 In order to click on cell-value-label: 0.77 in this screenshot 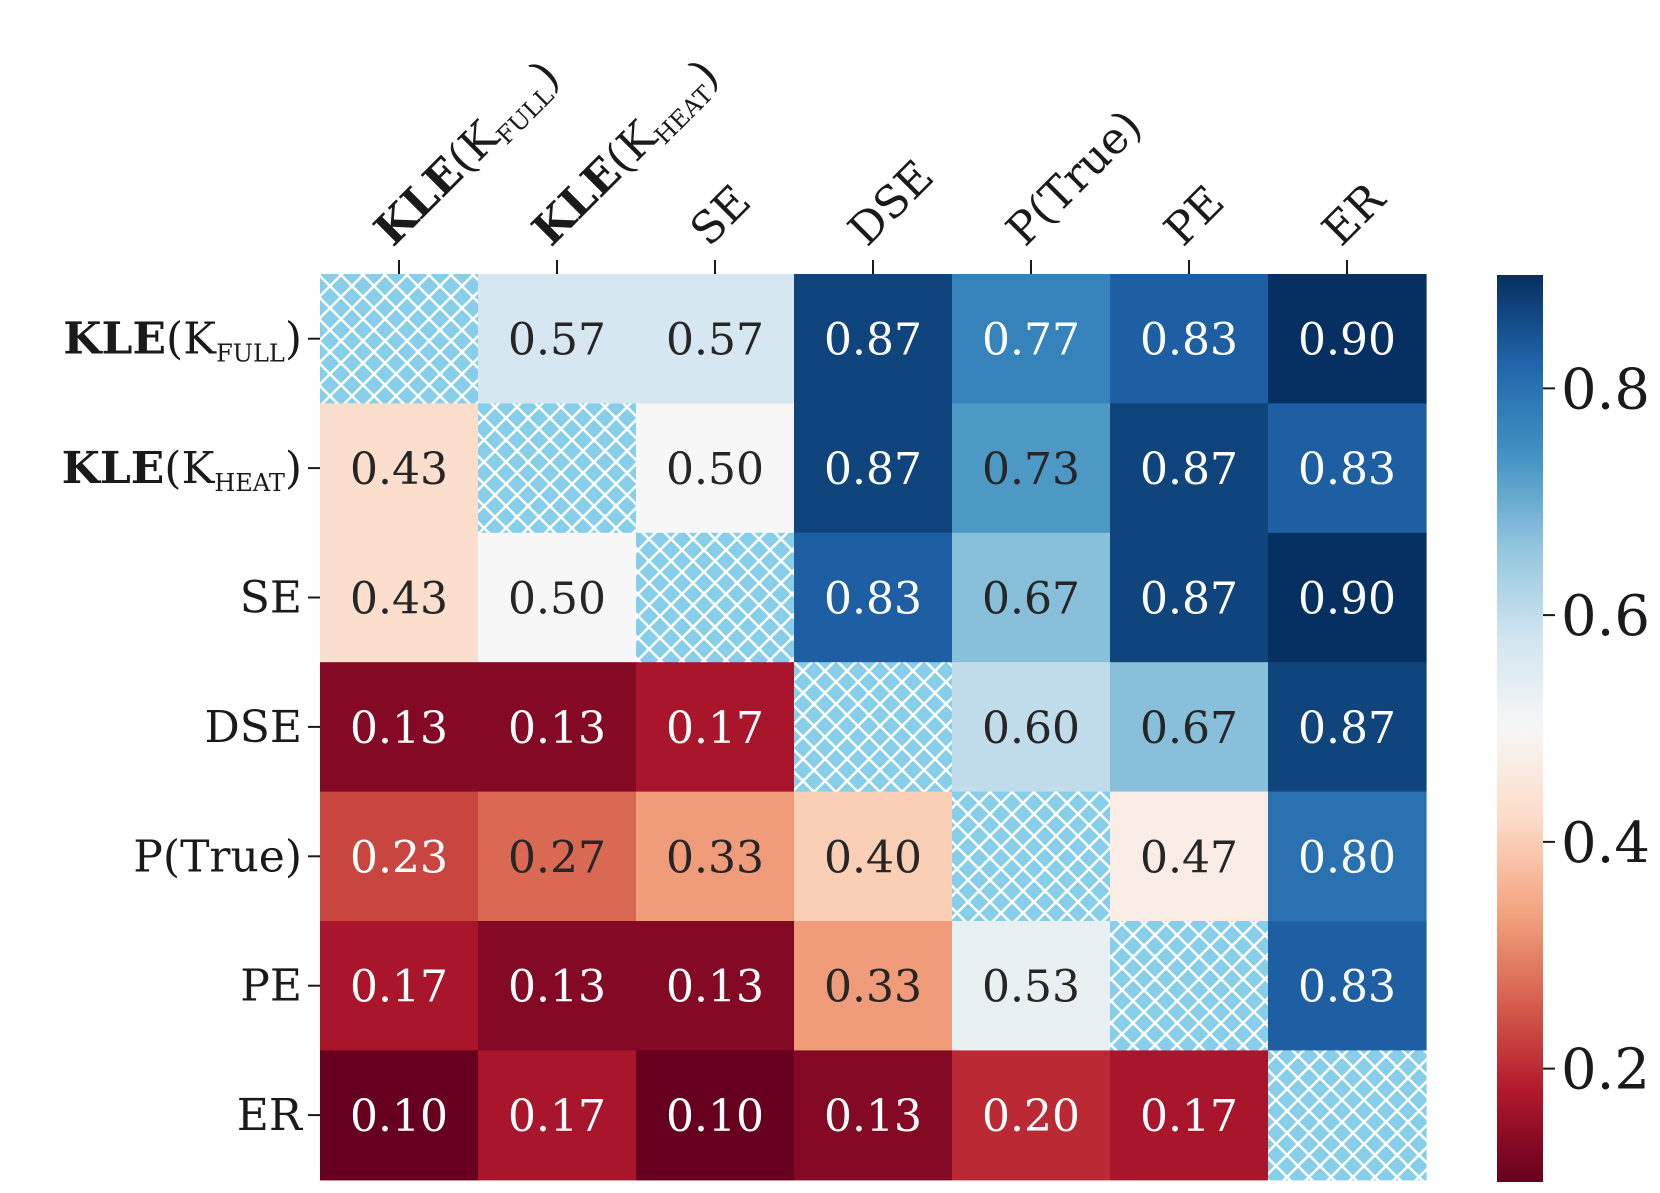, I will do `click(1031, 340)`.